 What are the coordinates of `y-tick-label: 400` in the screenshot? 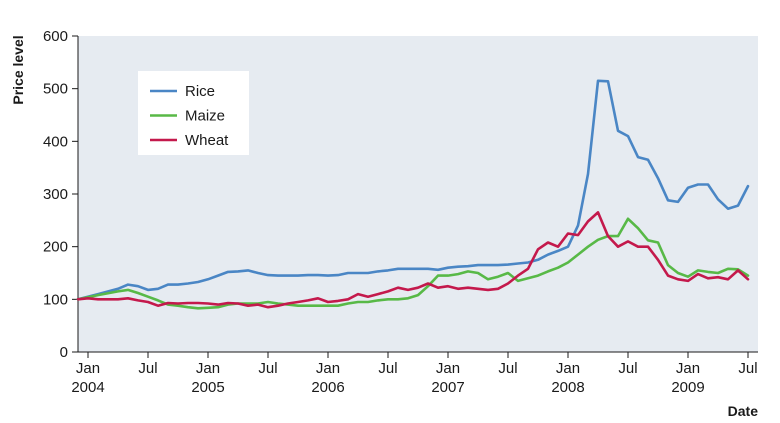 It's located at (55, 141).